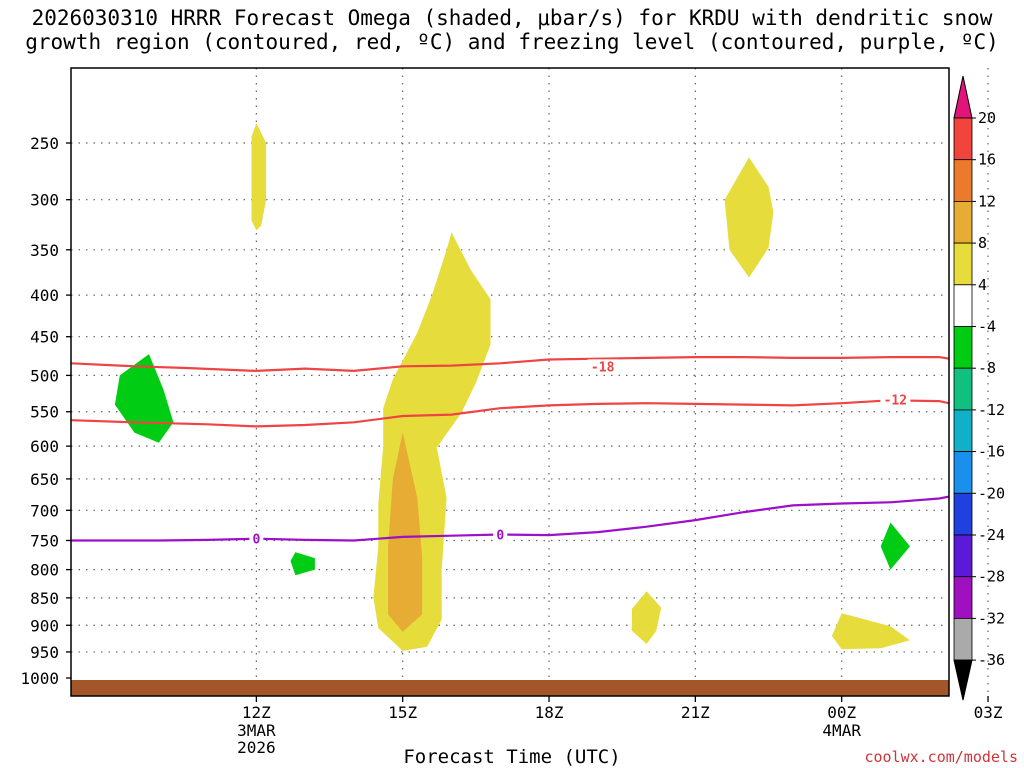 The image size is (1024, 768). I want to click on y-tick-label-850: 850, so click(44, 598).